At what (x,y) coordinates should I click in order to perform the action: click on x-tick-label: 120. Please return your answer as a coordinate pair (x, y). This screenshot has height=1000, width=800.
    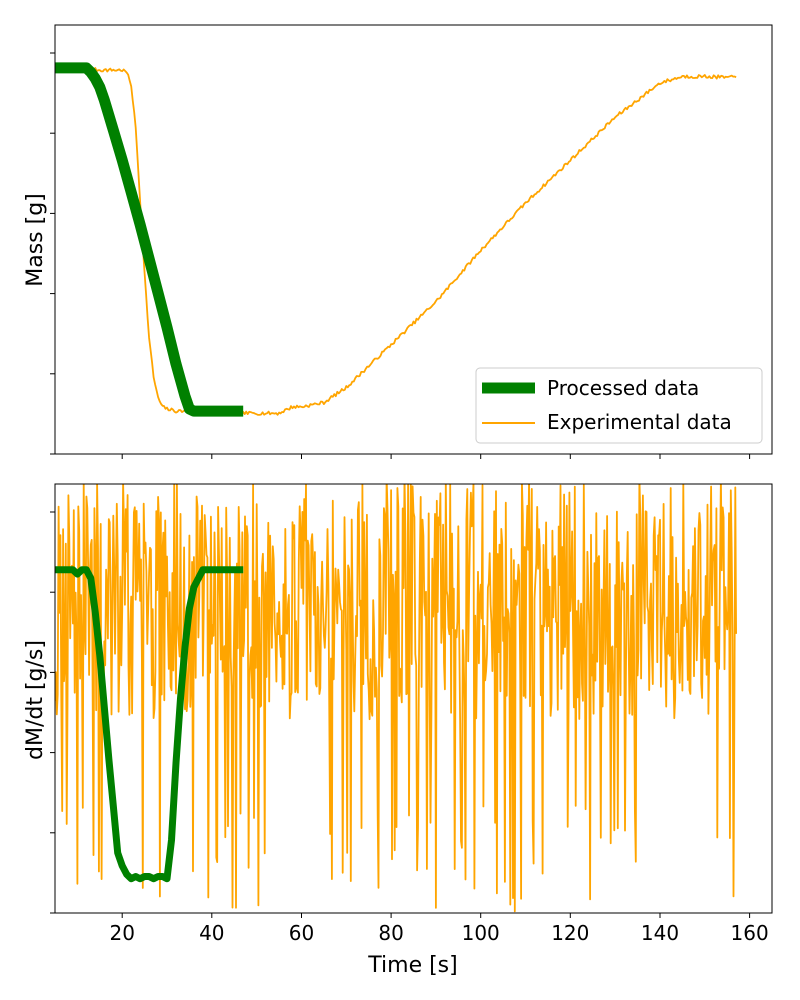
    Looking at the image, I should click on (570, 933).